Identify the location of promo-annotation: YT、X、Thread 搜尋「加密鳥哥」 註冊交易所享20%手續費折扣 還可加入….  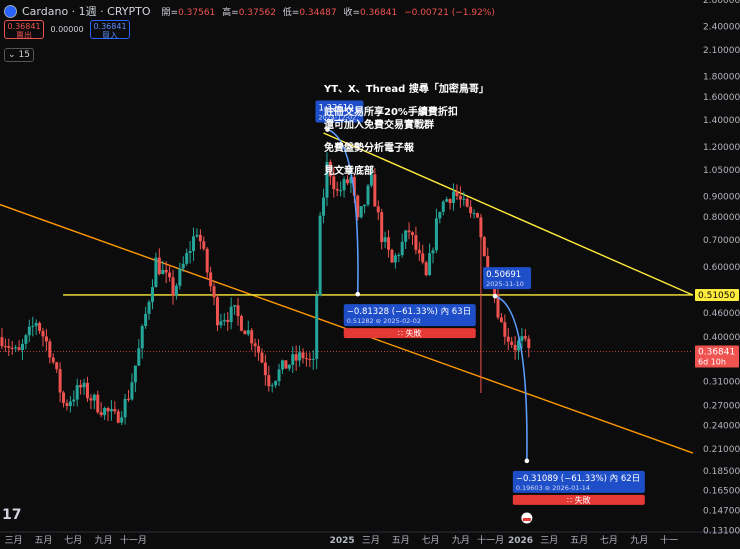
(406, 130).